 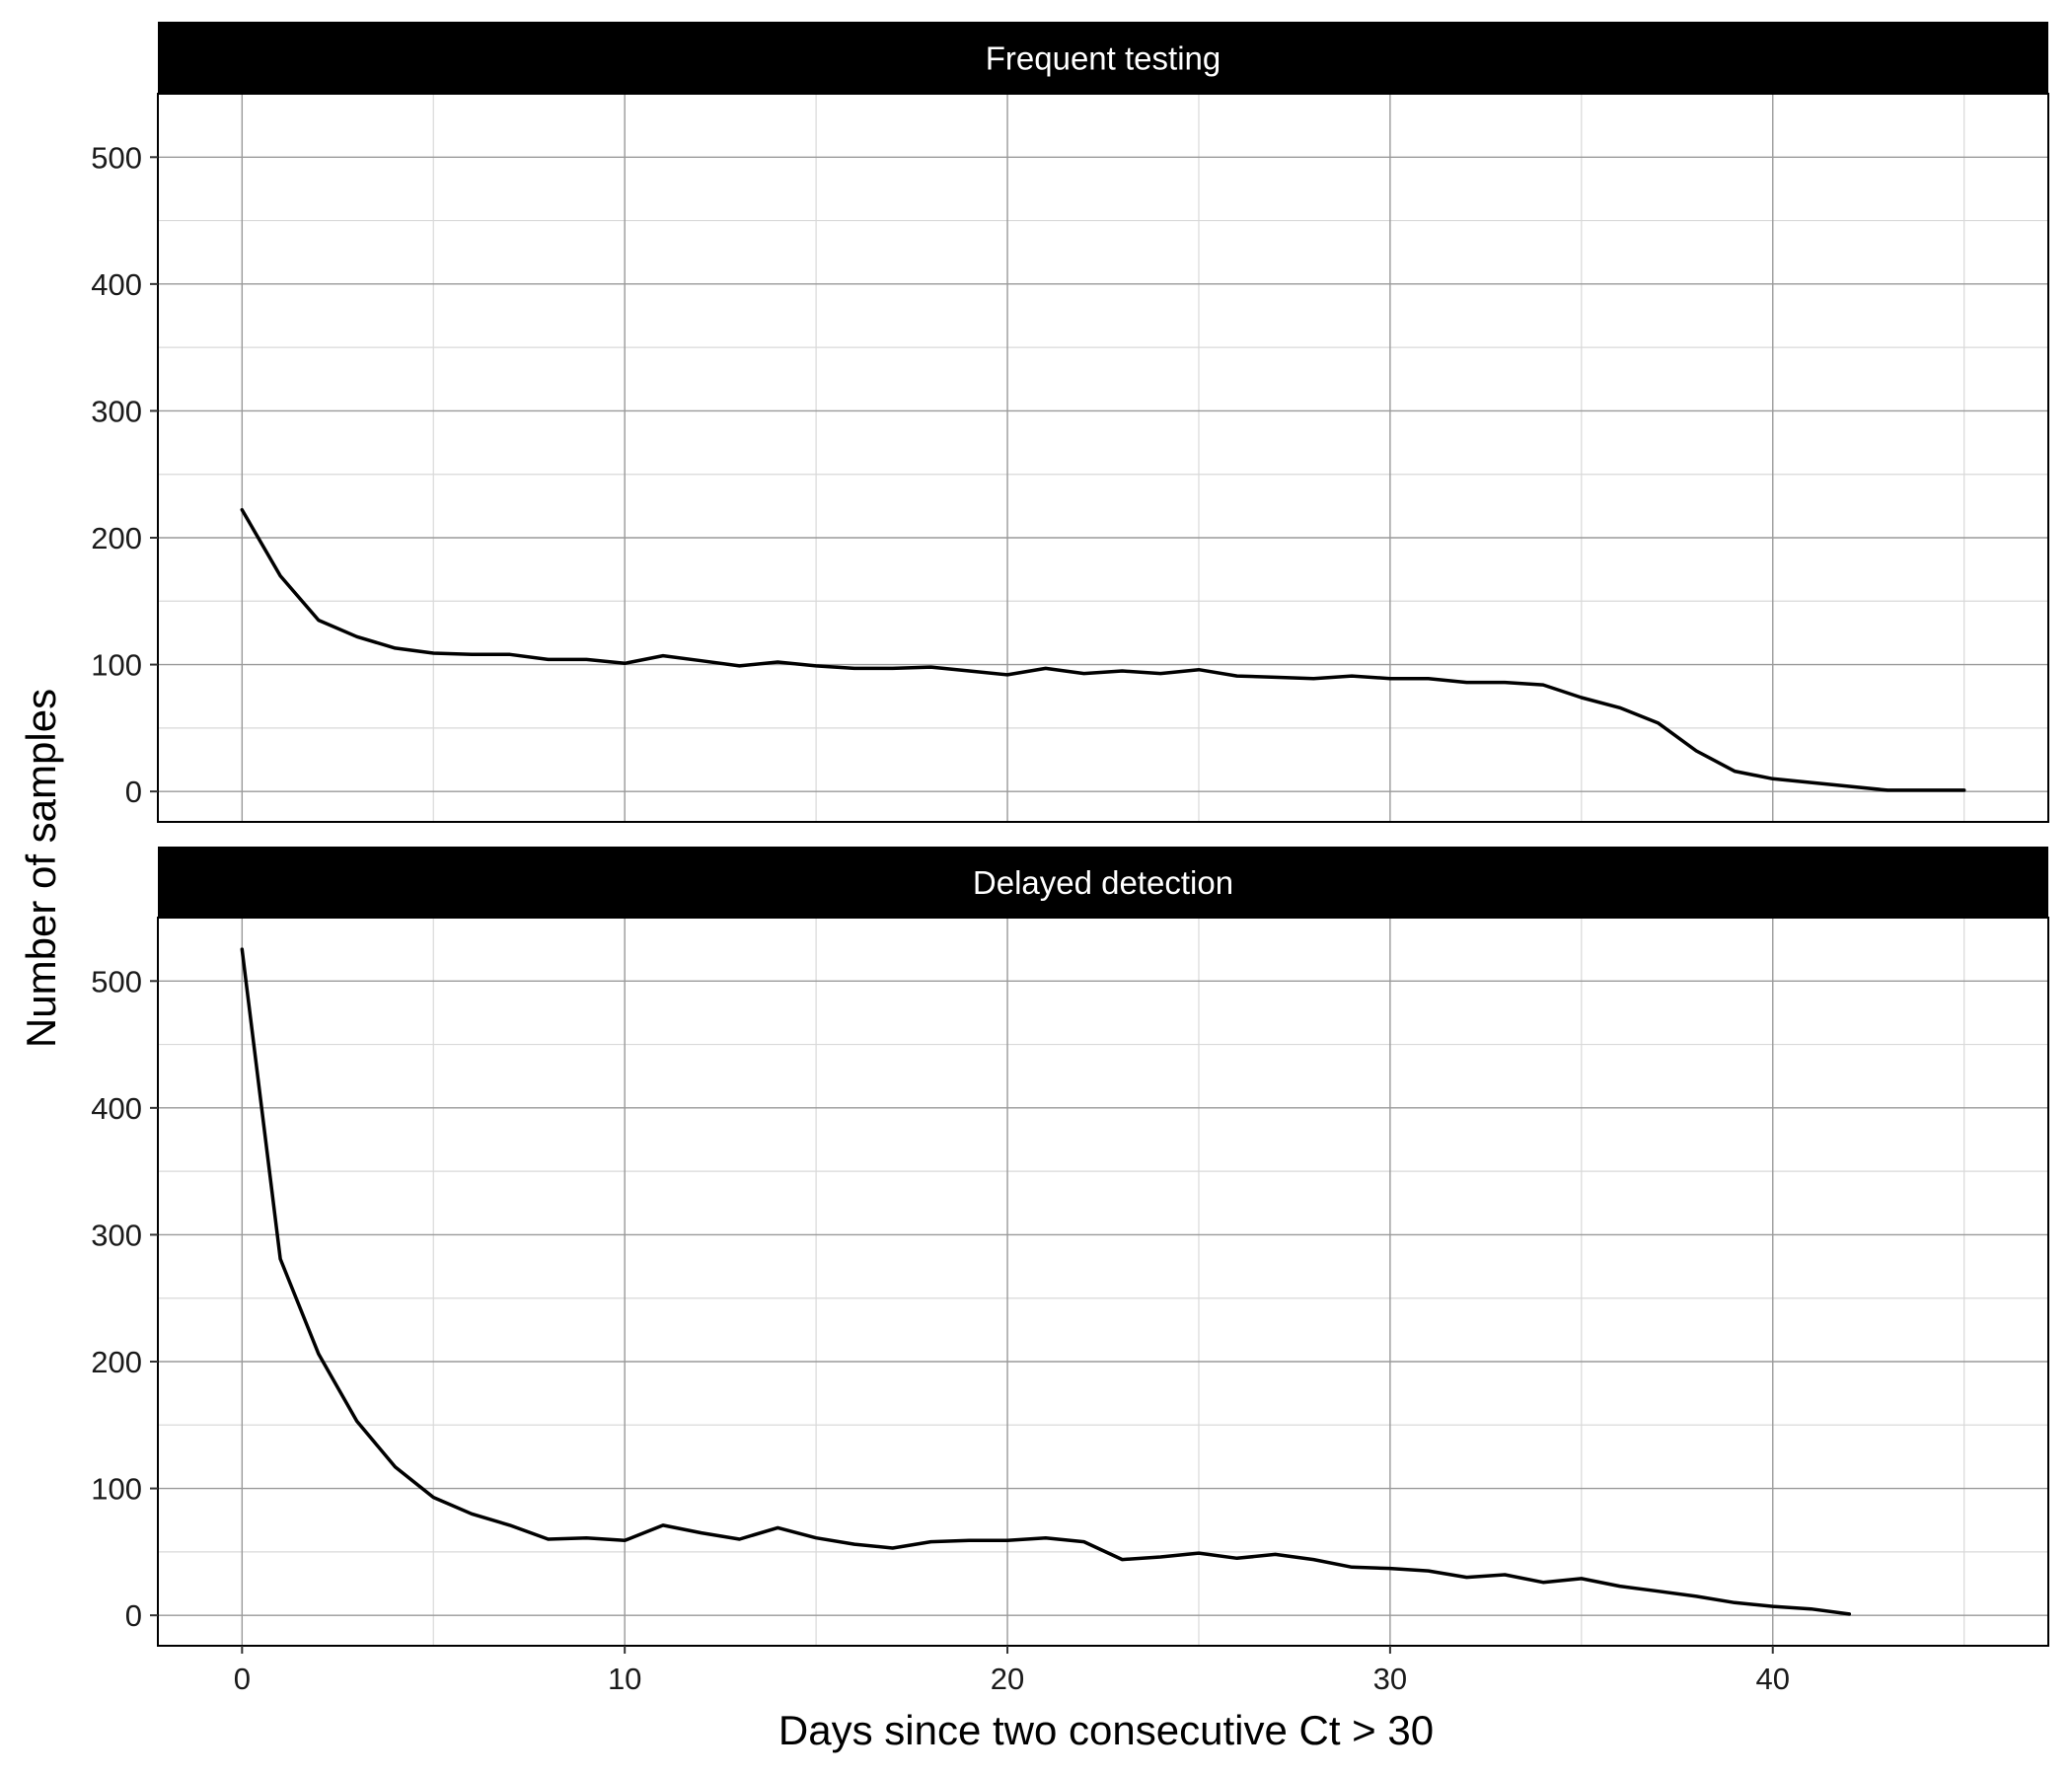 What do you see at coordinates (1390, 1679) in the screenshot?
I see `x-tick-label: 30` at bounding box center [1390, 1679].